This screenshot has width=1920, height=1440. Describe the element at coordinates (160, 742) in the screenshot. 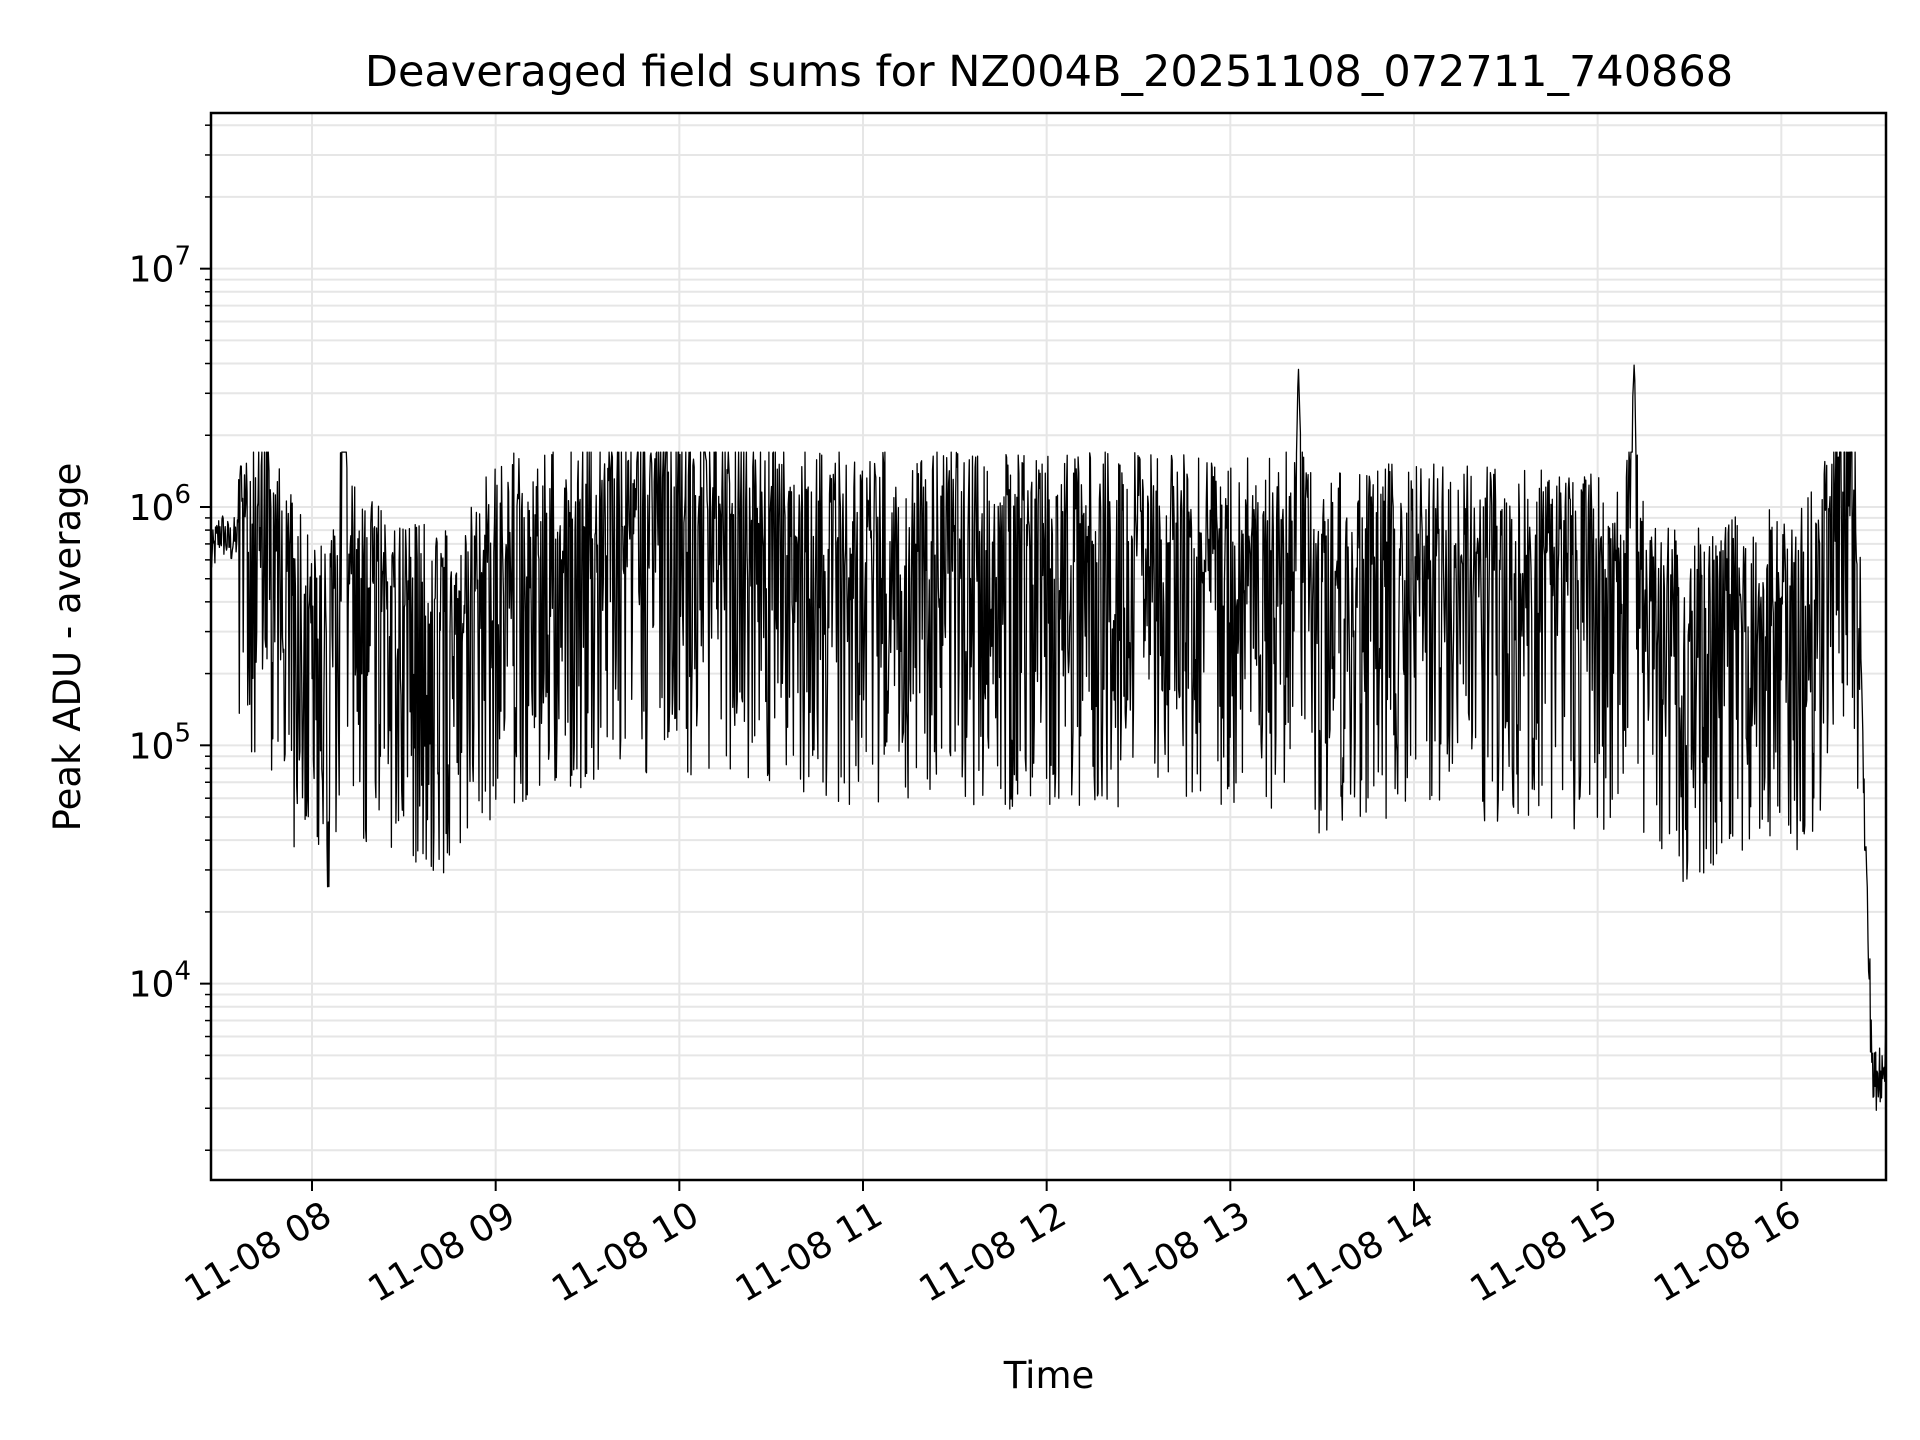

I see `y-tick-label: 10⁵` at that location.